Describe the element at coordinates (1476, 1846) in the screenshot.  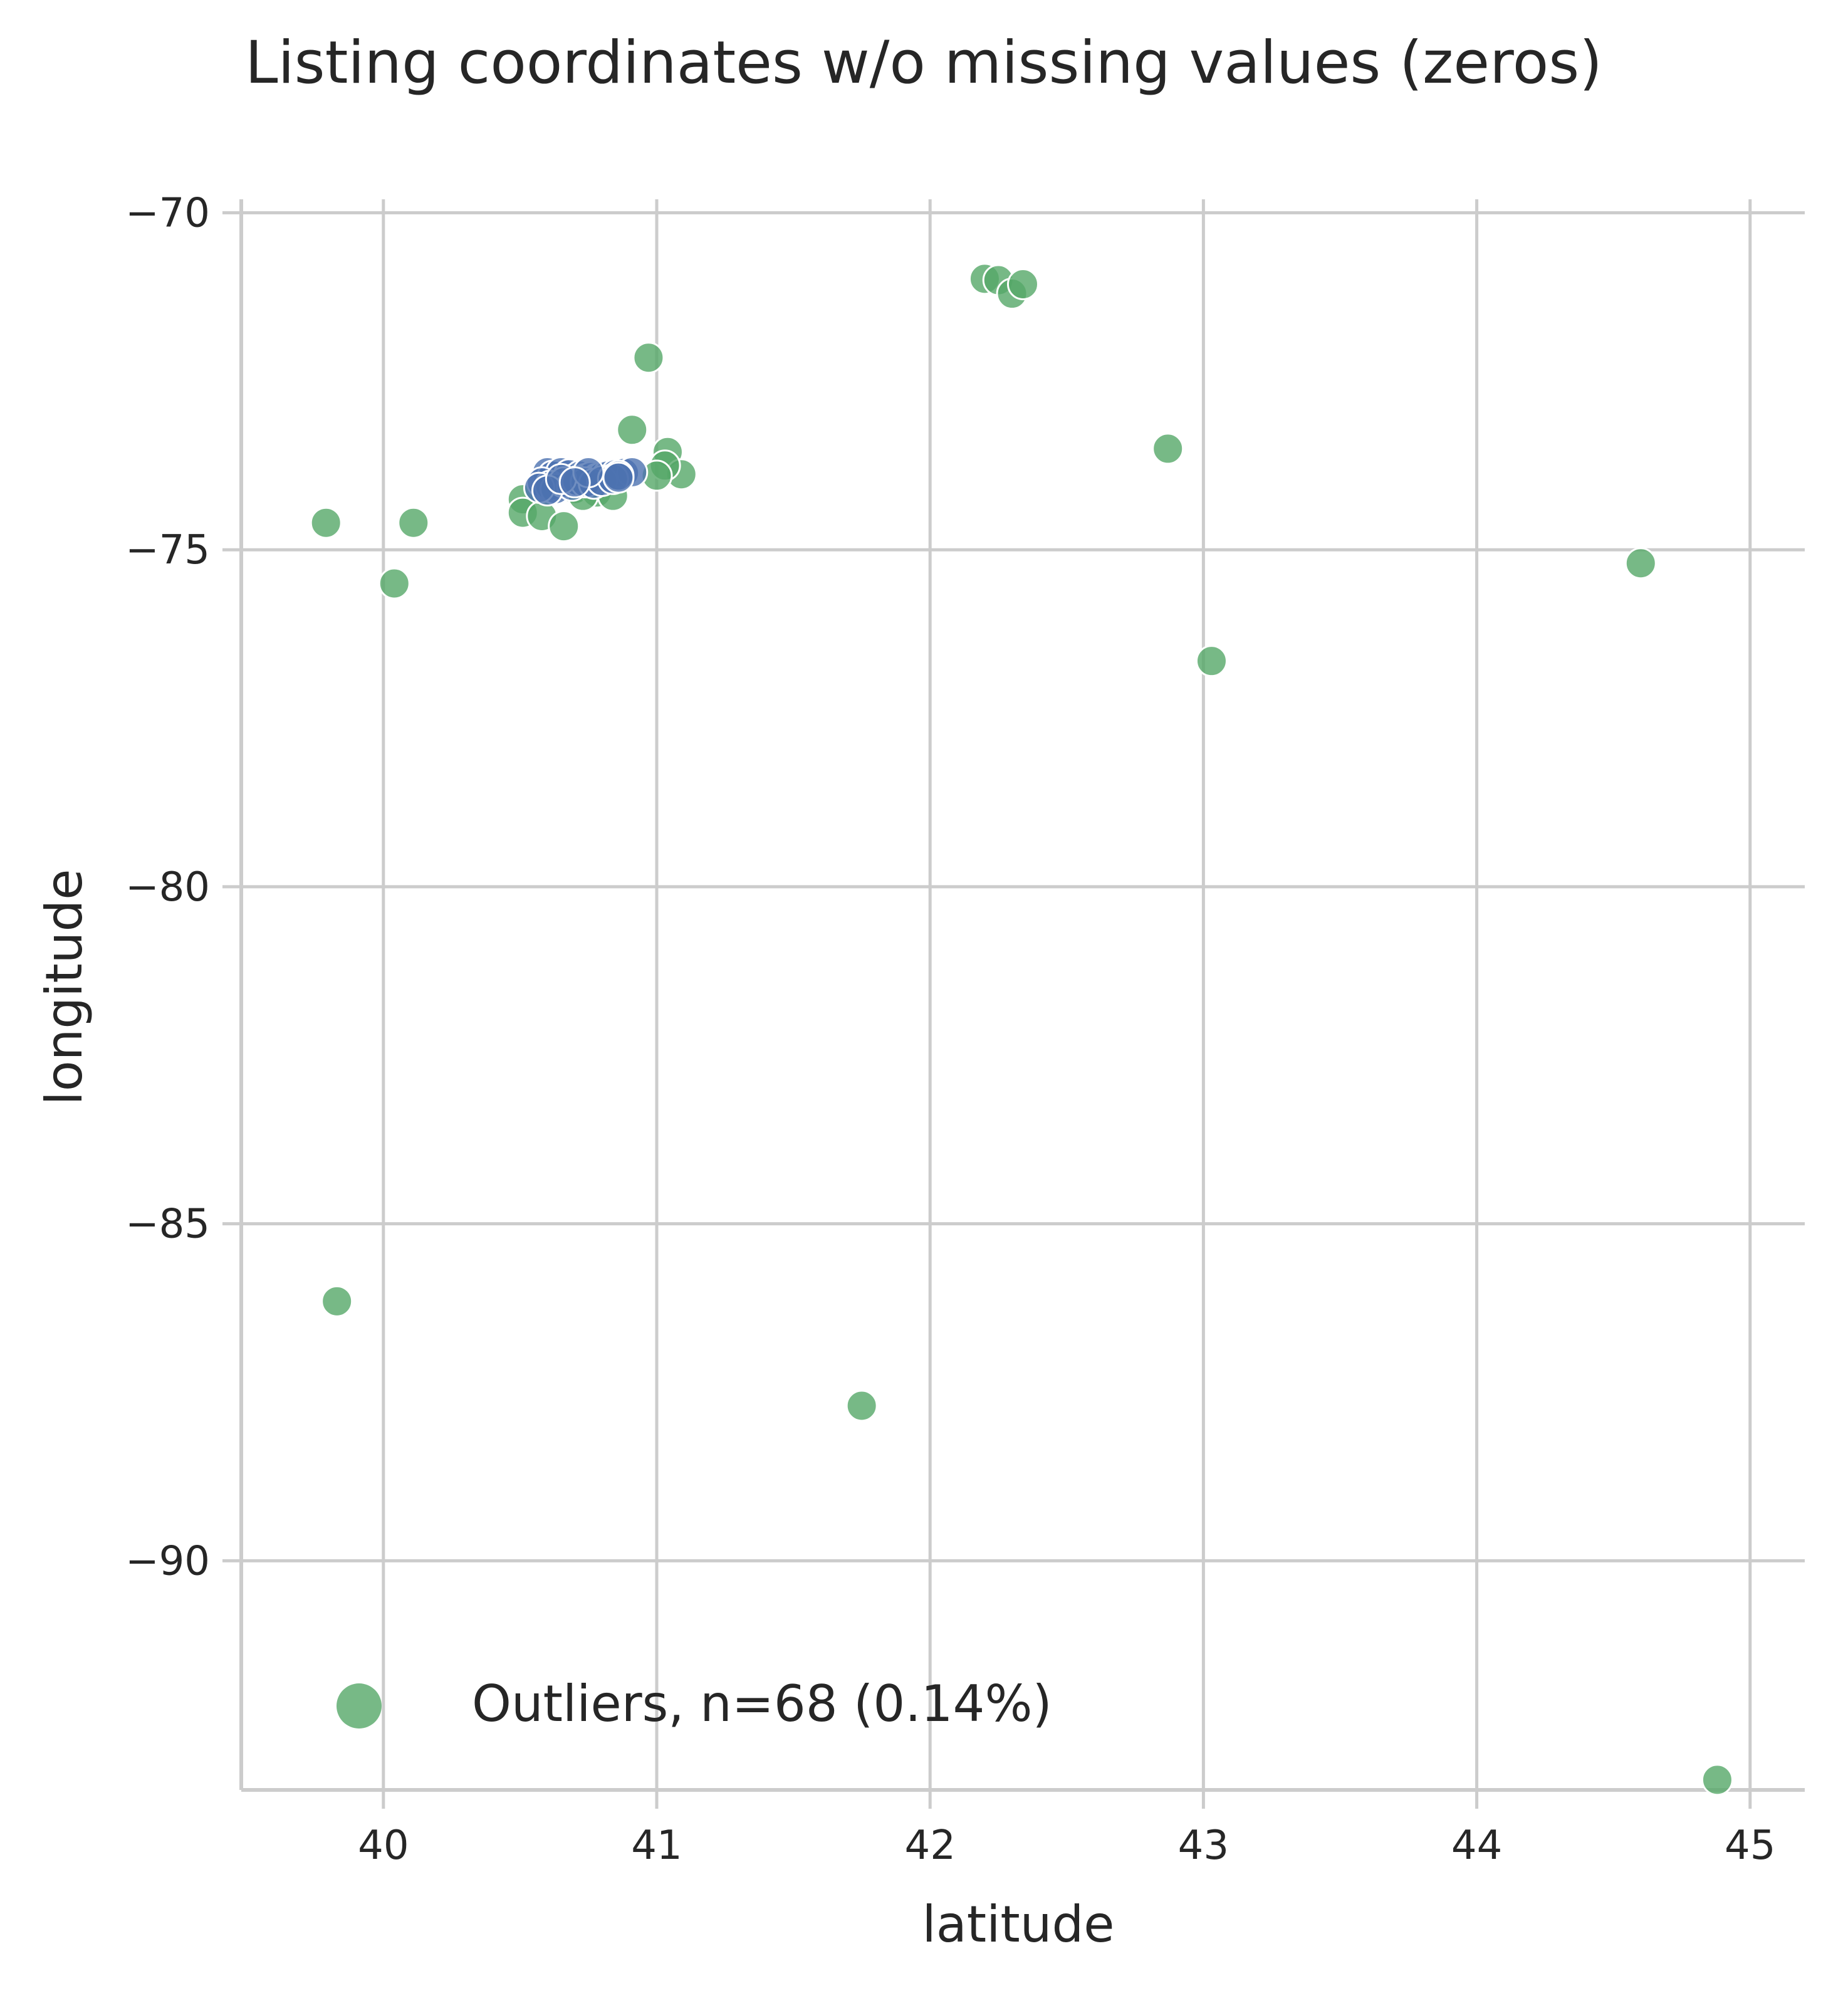
I see `x-tick-label: 44` at that location.